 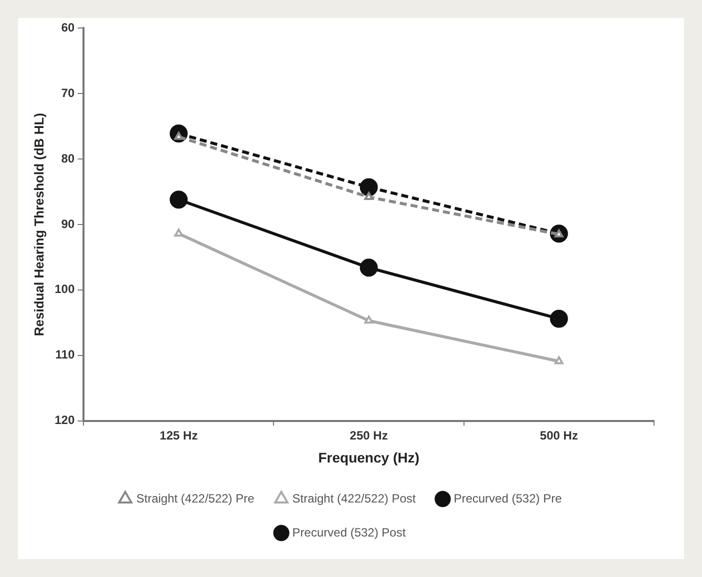 What do you see at coordinates (195, 498) in the screenshot?
I see `legend-label: Straight (422/522) Pre` at bounding box center [195, 498].